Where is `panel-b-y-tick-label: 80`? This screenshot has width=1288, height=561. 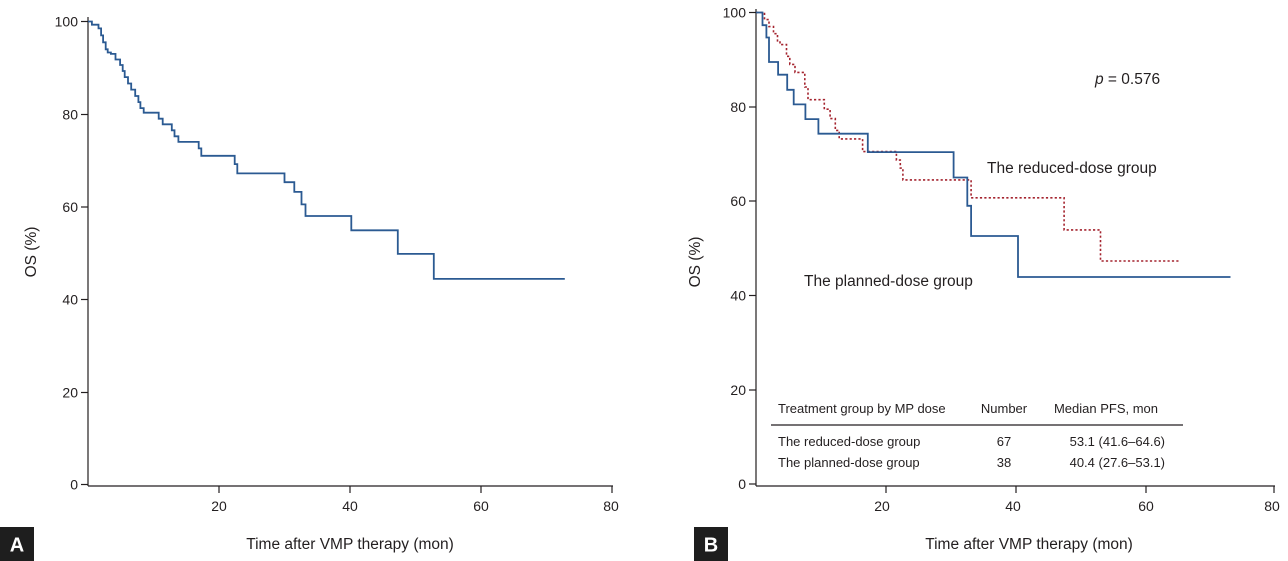 panel-b-y-tick-label: 80 is located at coordinates (738, 107).